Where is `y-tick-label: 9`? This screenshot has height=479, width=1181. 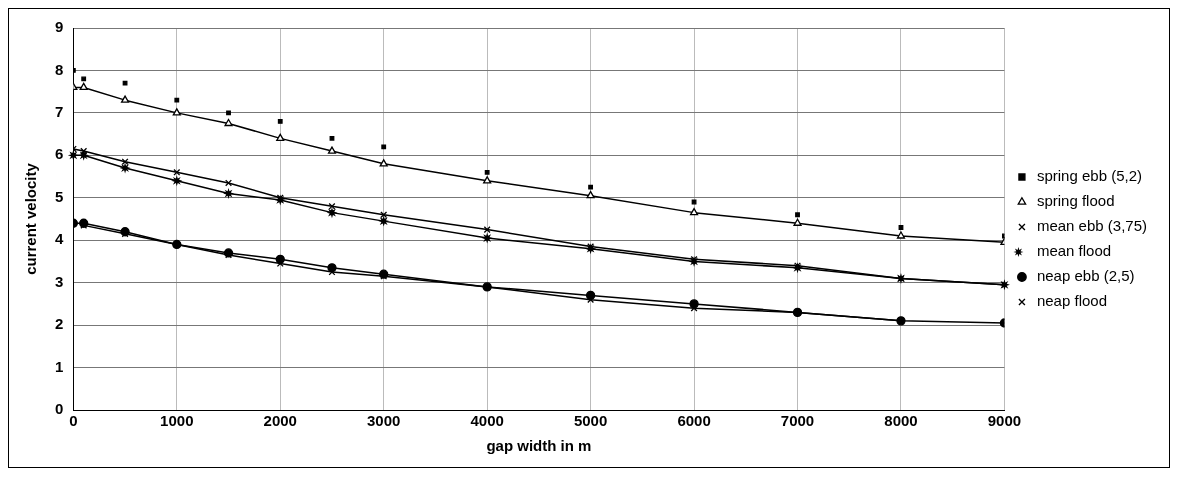 y-tick-label: 9 is located at coordinates (59, 27).